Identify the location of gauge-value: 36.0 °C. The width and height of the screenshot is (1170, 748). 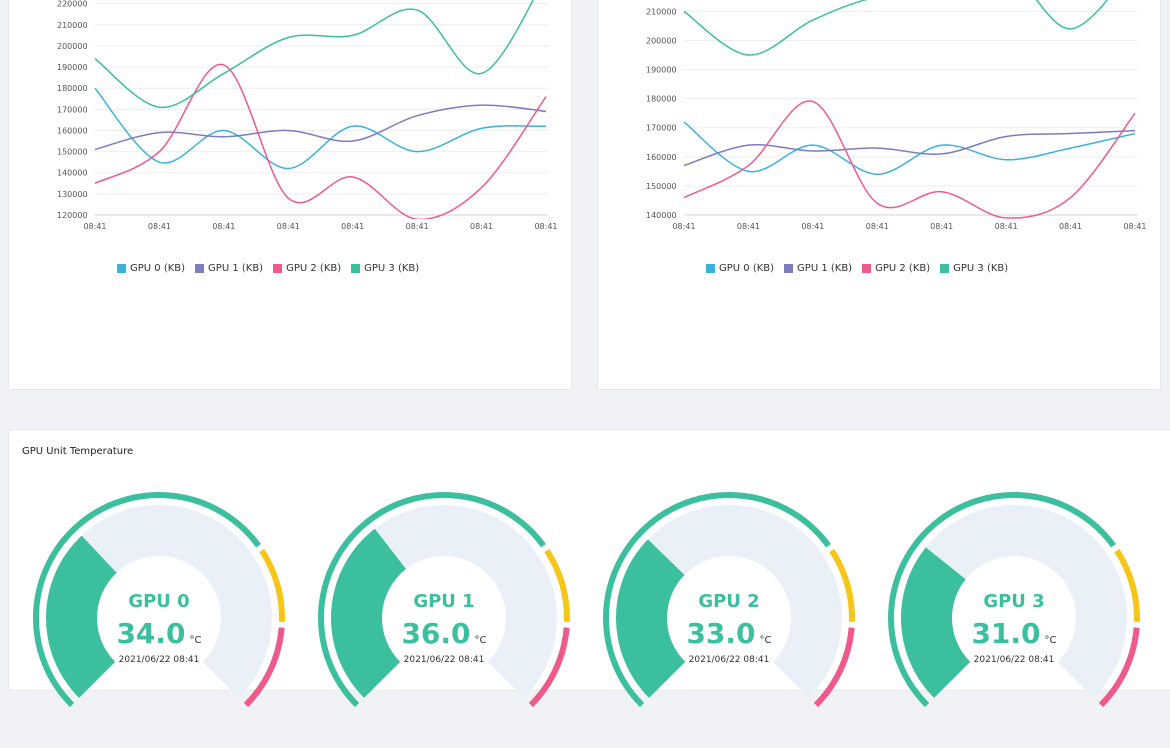
(444, 633).